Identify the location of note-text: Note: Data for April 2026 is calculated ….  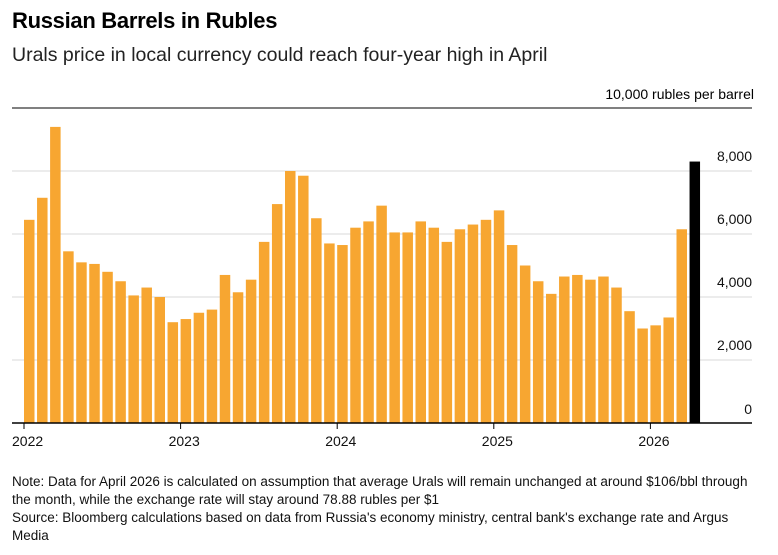
(380, 490).